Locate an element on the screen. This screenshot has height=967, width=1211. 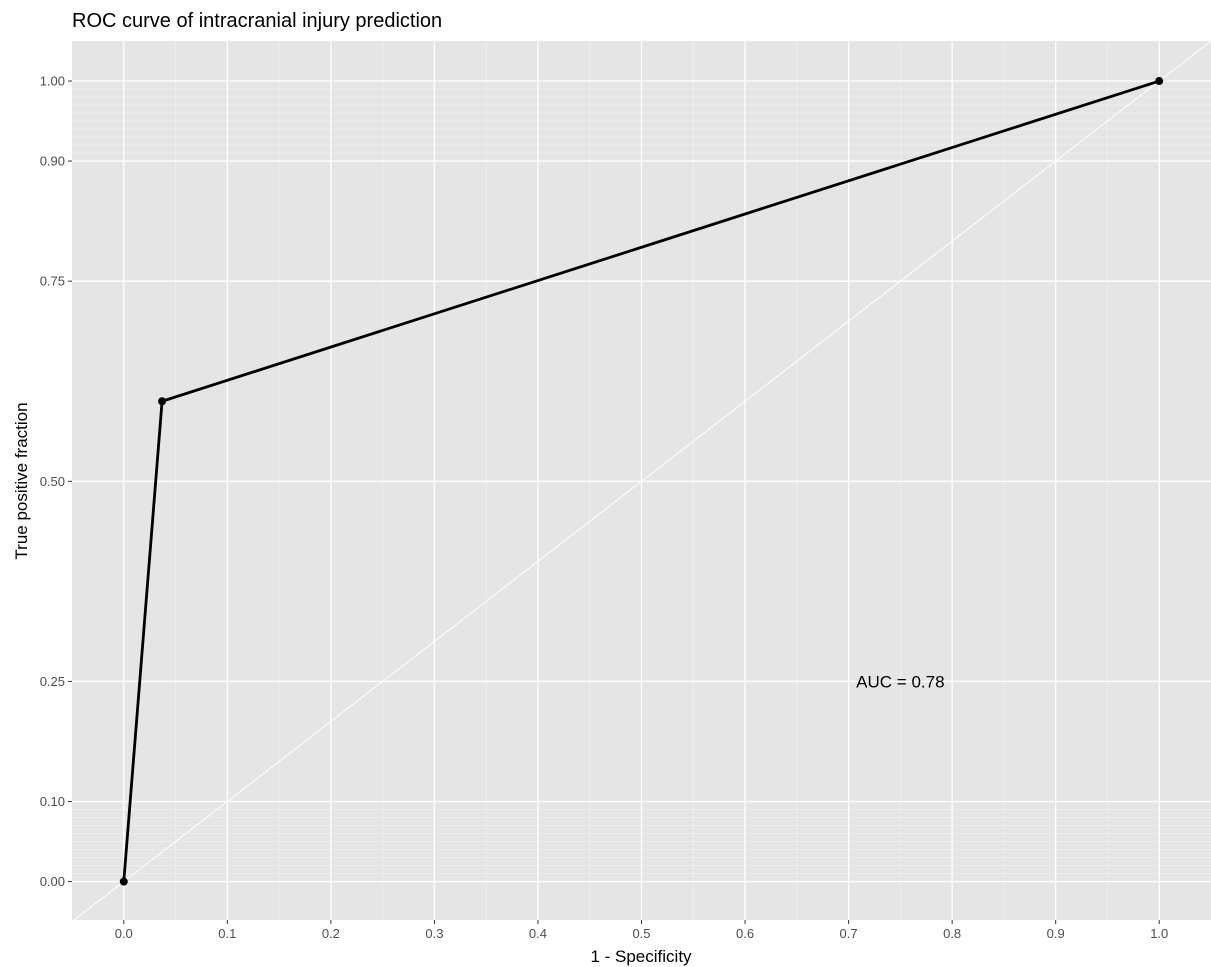
y-tick-label: 0.25 is located at coordinates (52, 681).